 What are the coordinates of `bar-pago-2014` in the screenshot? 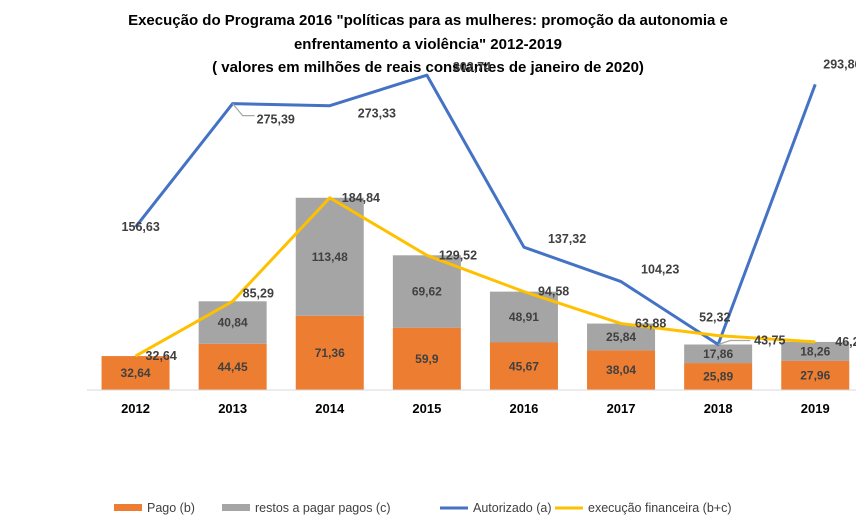 It's located at (329, 352).